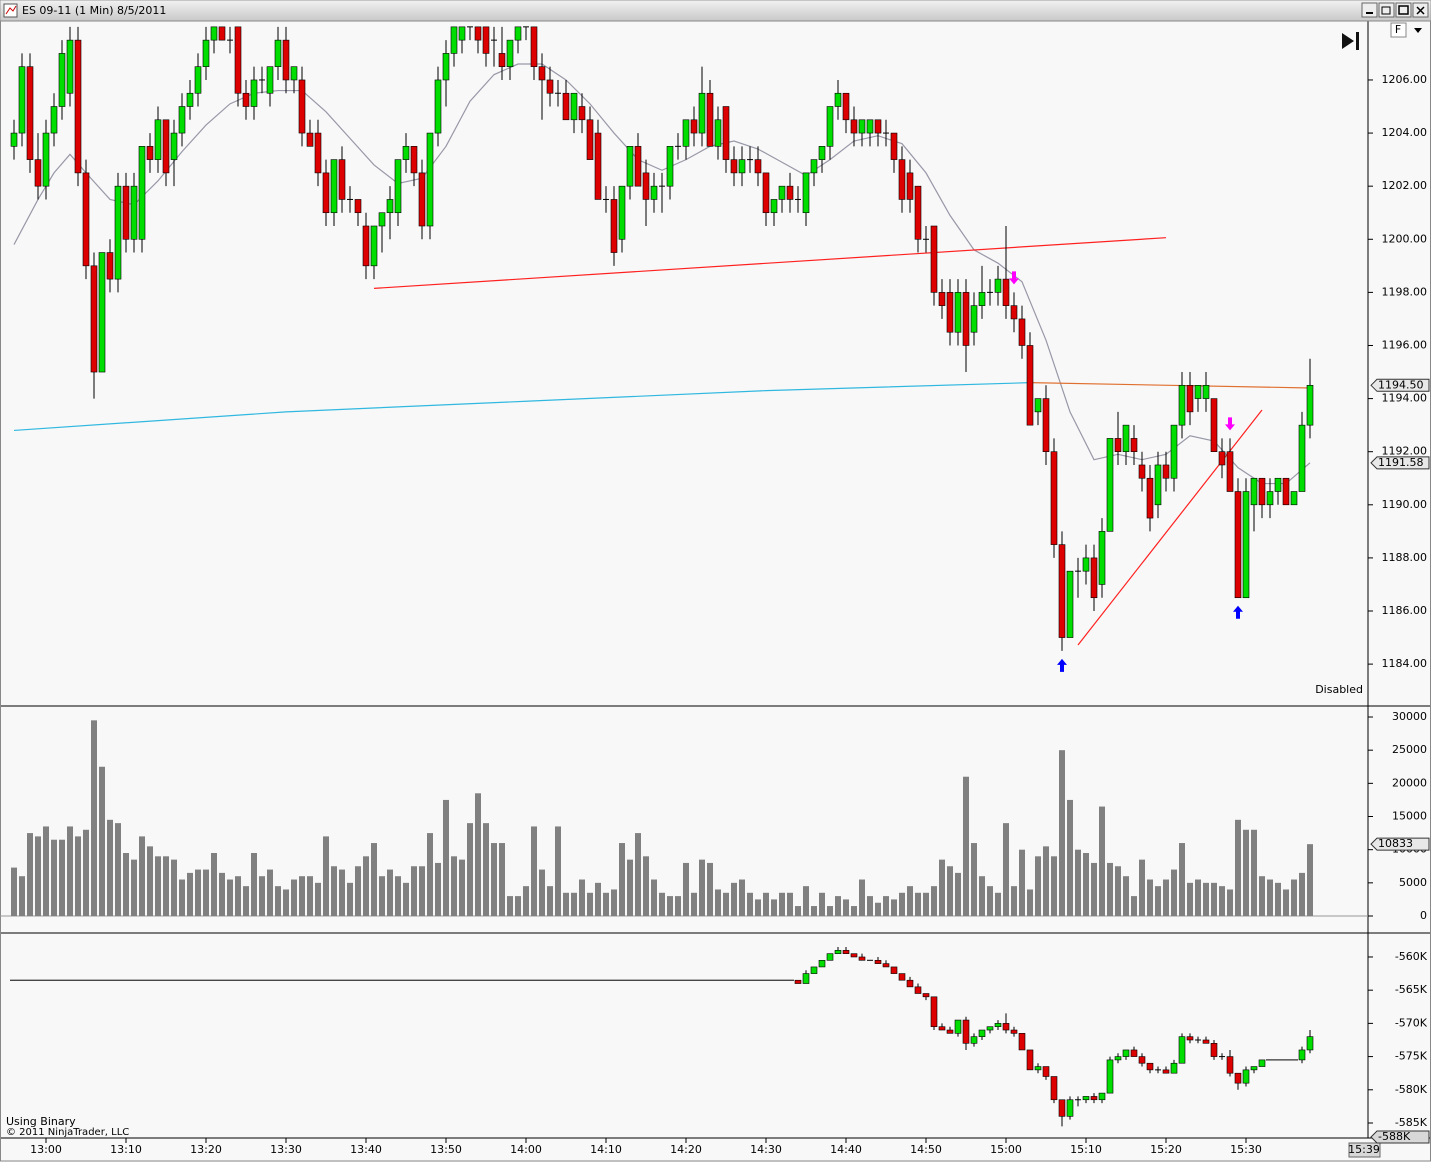 The image size is (1431, 1162). I want to click on footer-copyright: © 2011 NinjaTrader, LLC, so click(67, 1132).